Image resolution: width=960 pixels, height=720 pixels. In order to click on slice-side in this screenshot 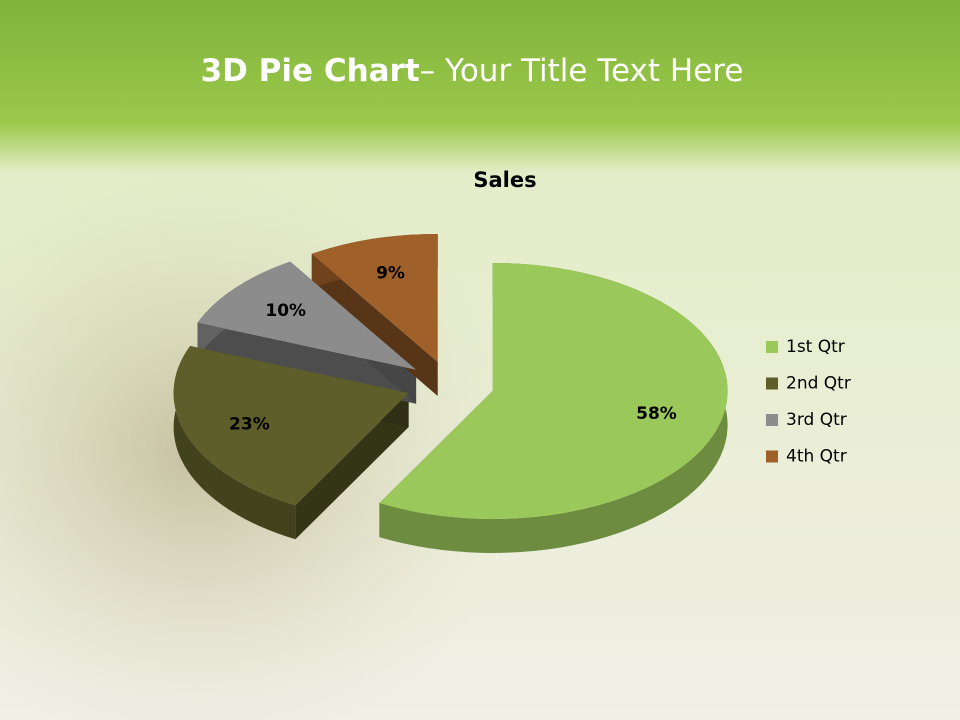, I will do `click(553, 407)`.